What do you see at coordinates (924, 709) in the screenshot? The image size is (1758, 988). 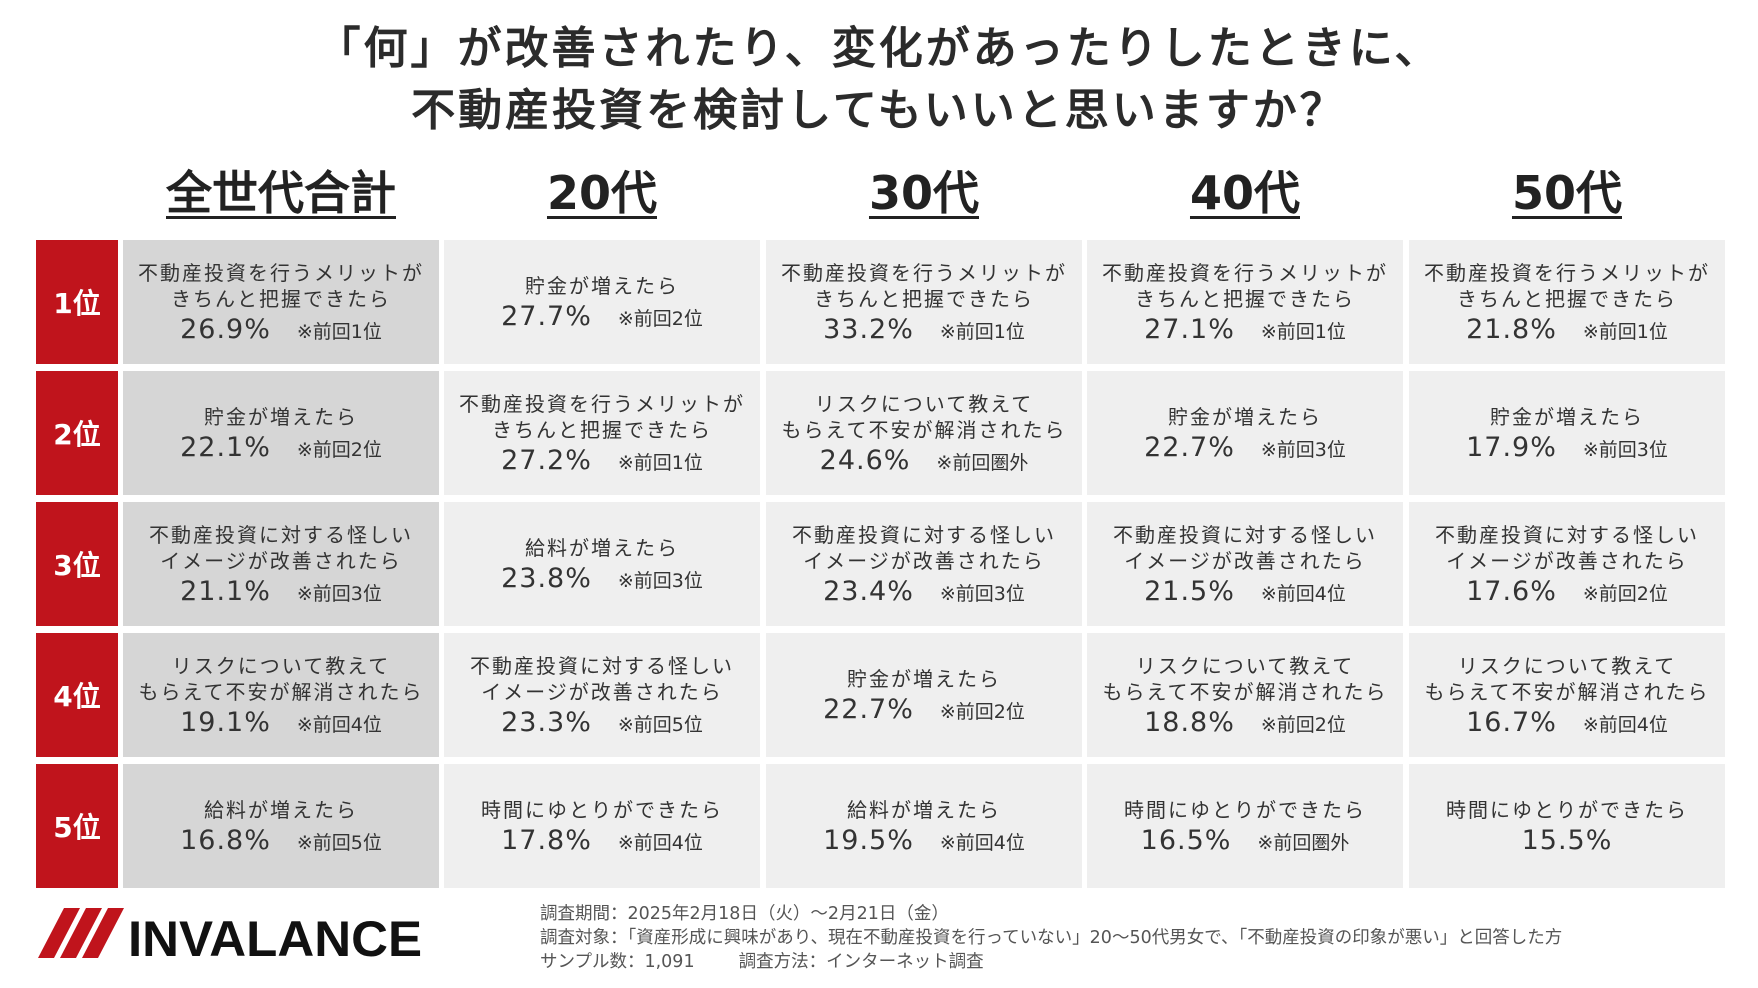 I see `cell-value: 22.7% ※前回2位` at bounding box center [924, 709].